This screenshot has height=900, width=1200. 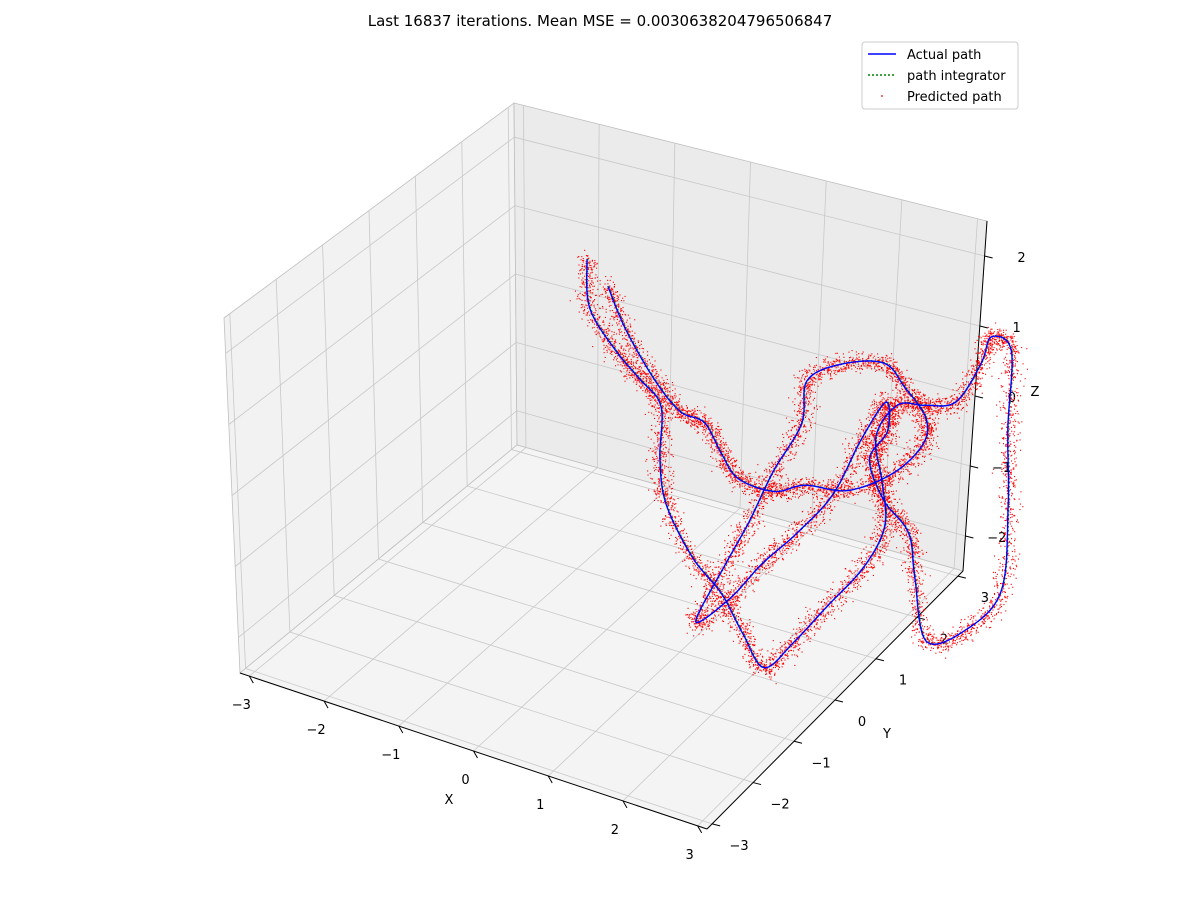 I want to click on y-tick-mark, so click(x=839, y=701).